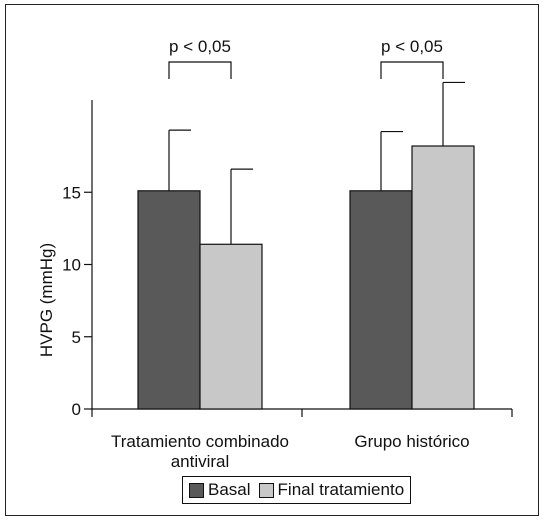  I want to click on significance-brackets: p < 0,05 p < 0,05, so click(306, 58).